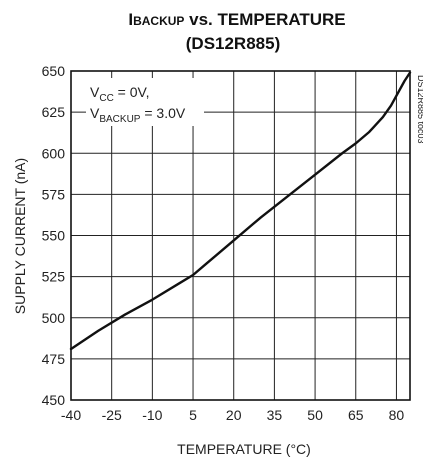 This screenshot has height=462, width=423. What do you see at coordinates (397, 415) in the screenshot?
I see `x-tick-label: 80` at bounding box center [397, 415].